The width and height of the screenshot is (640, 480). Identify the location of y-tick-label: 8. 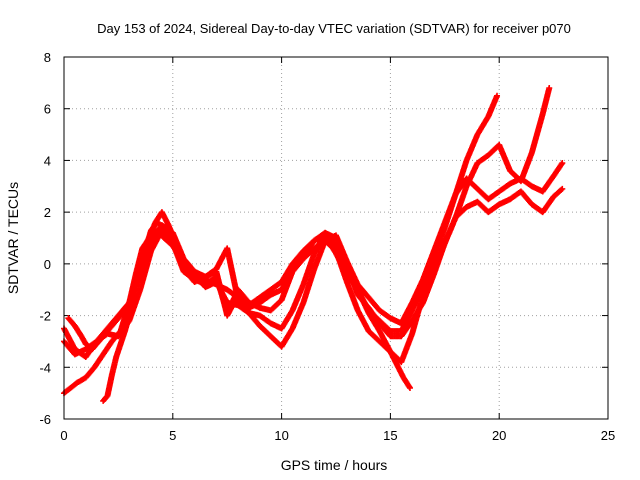
(47, 57).